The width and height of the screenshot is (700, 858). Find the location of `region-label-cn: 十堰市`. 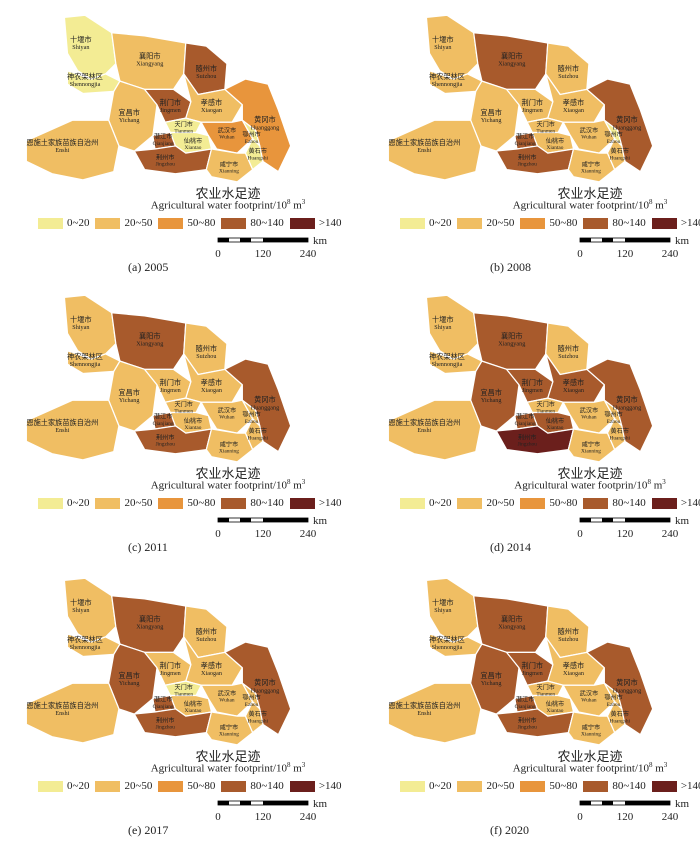

region-label-cn: 十堰市 is located at coordinates (443, 602).